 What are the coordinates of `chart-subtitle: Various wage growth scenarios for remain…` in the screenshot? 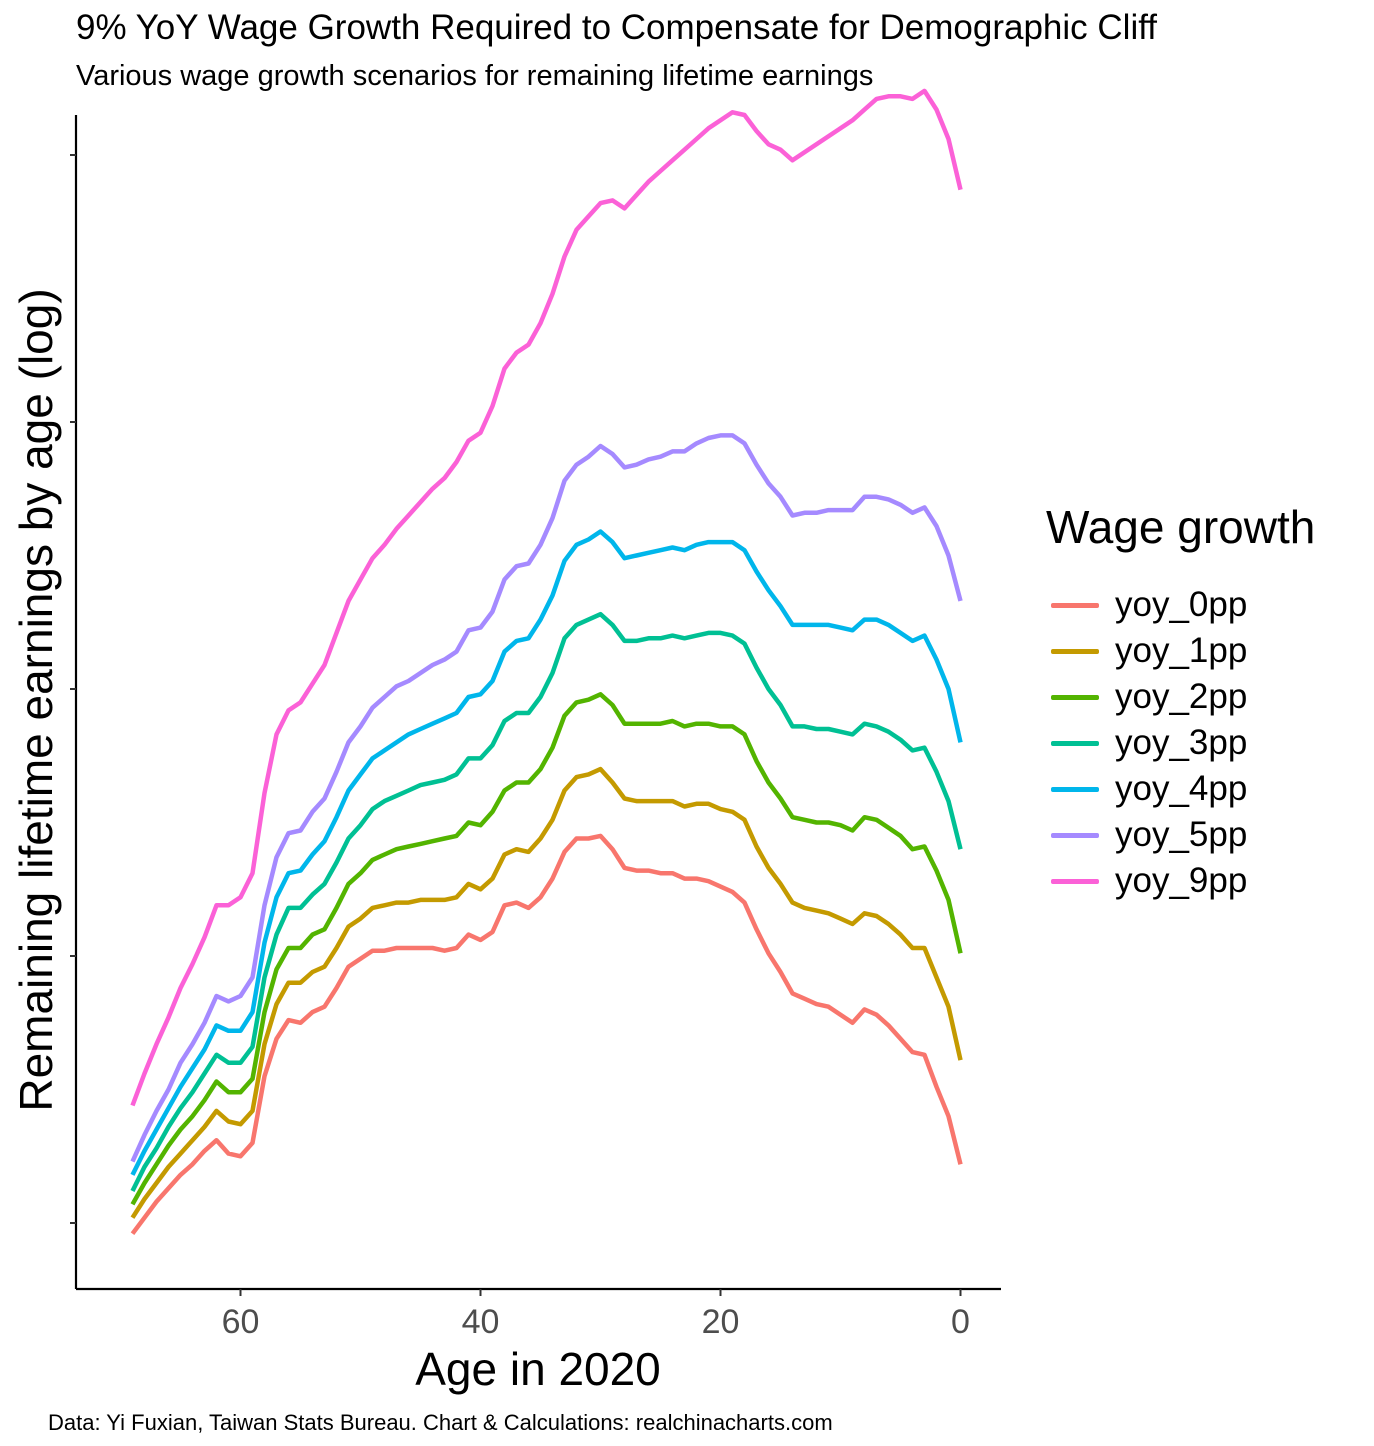 It's located at (475, 76).